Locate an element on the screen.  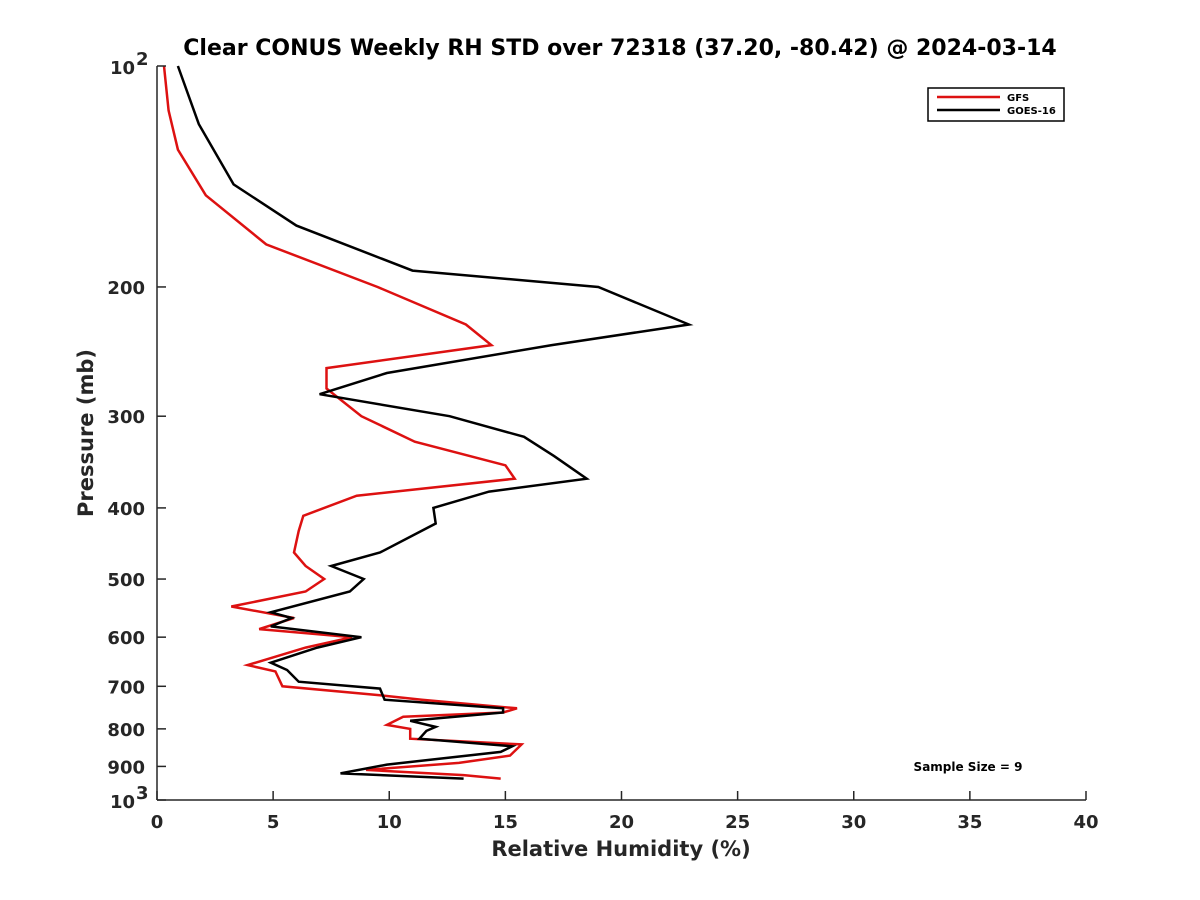
y-tick-label: 600 is located at coordinates (126, 638).